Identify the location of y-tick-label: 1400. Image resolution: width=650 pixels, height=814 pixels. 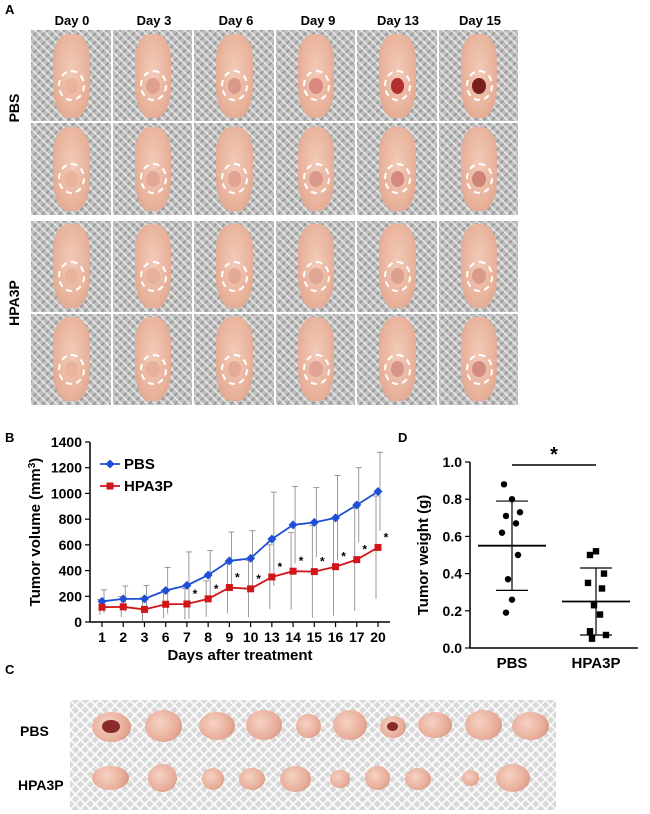
(66, 442).